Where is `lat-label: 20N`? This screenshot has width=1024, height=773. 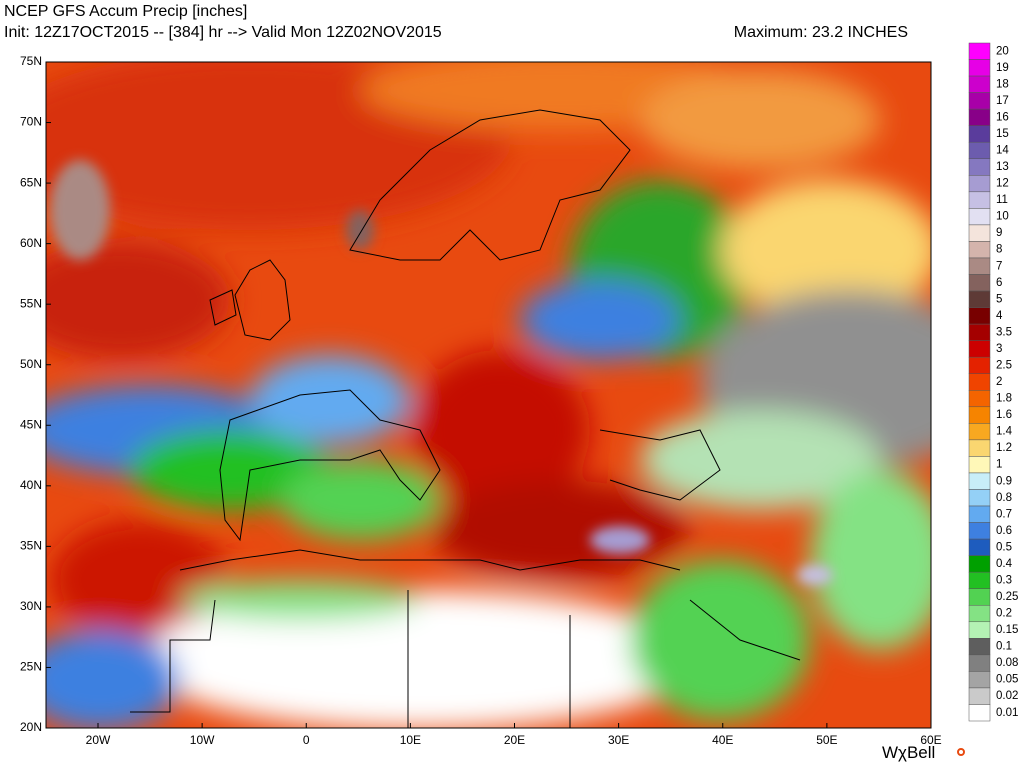
lat-label: 20N is located at coordinates (31, 727).